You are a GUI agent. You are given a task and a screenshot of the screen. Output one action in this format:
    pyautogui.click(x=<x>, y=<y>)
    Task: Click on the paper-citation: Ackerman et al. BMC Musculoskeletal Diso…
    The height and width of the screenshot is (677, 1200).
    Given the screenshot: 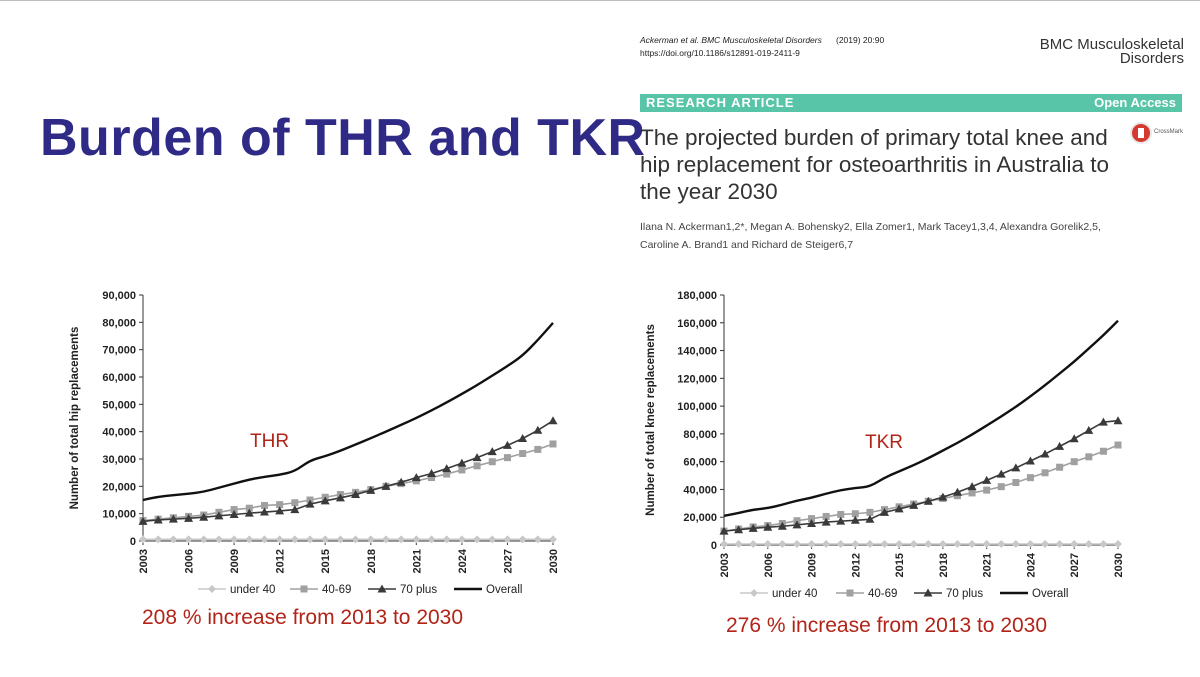 What is the action you would take?
    pyautogui.click(x=762, y=47)
    